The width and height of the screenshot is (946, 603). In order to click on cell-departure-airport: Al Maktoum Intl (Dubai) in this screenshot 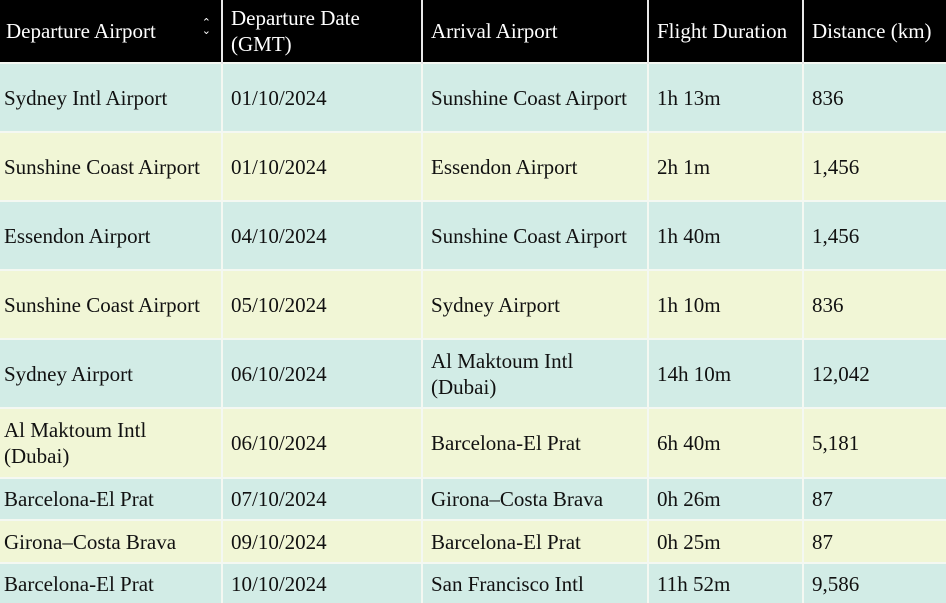, I will do `click(111, 442)`.